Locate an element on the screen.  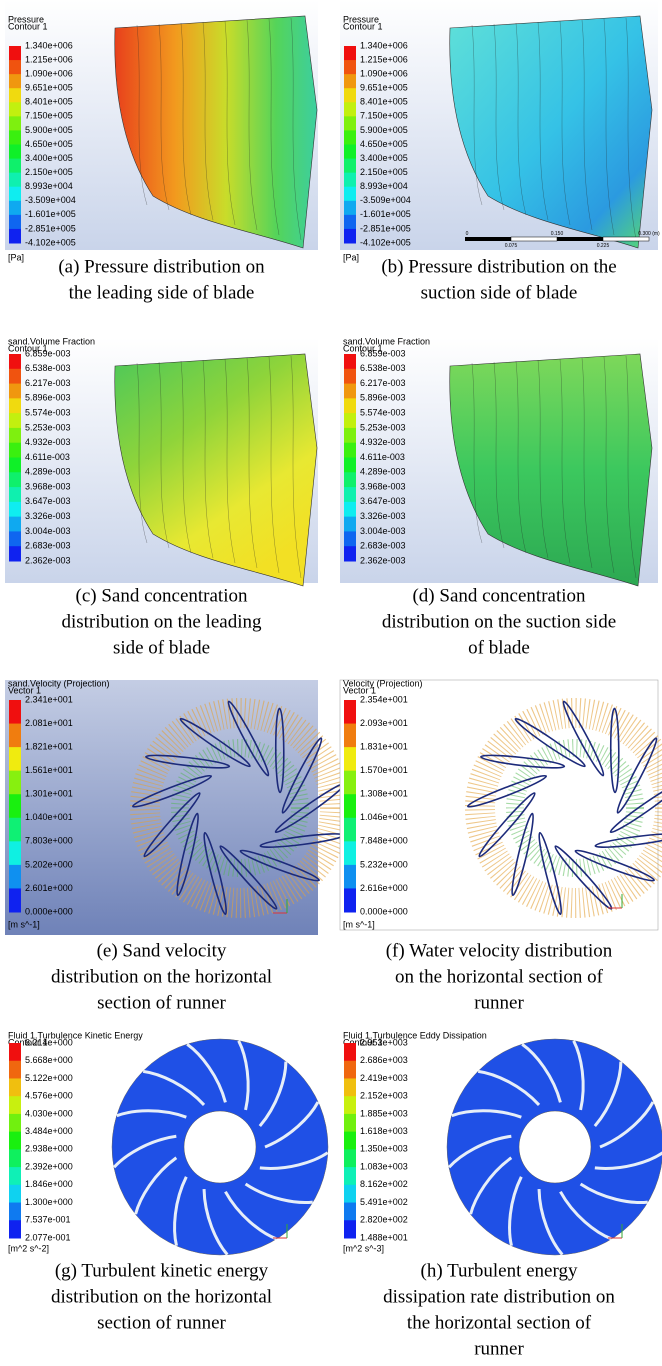
legend-value: 1.350e+003 is located at coordinates (384, 1149).